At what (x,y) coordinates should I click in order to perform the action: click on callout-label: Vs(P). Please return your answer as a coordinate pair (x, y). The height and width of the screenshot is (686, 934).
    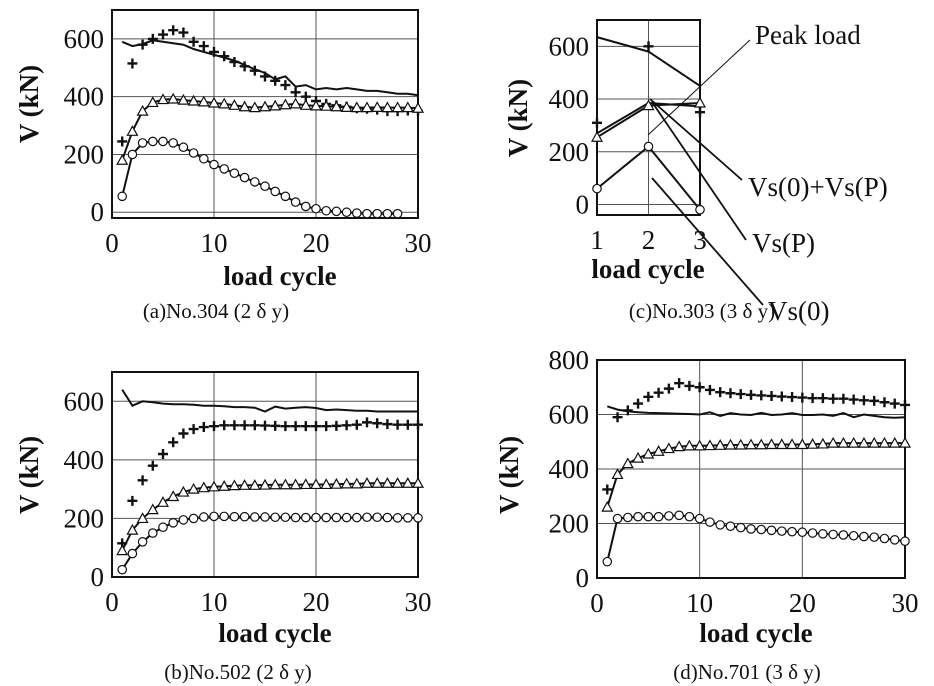
    Looking at the image, I should click on (783, 243).